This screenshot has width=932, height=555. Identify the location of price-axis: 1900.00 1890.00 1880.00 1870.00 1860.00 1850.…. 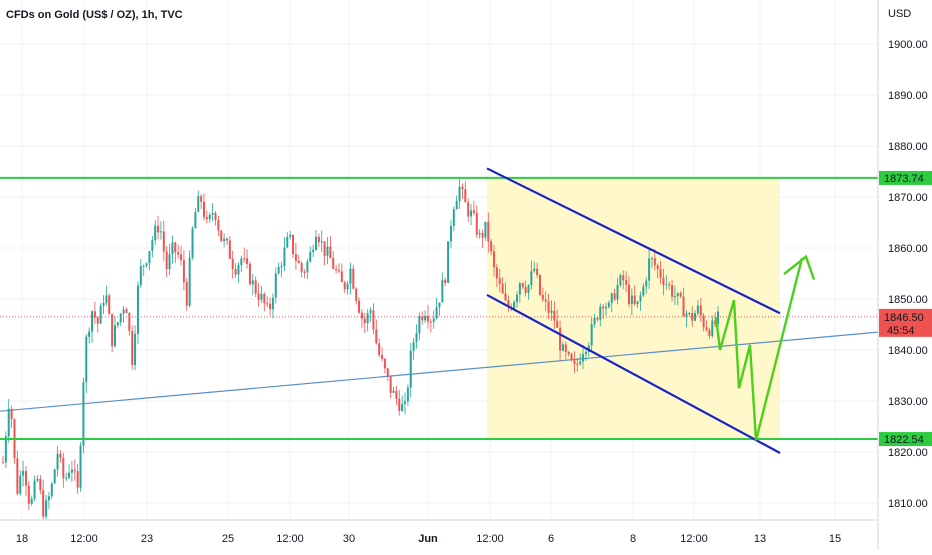
(902, 275).